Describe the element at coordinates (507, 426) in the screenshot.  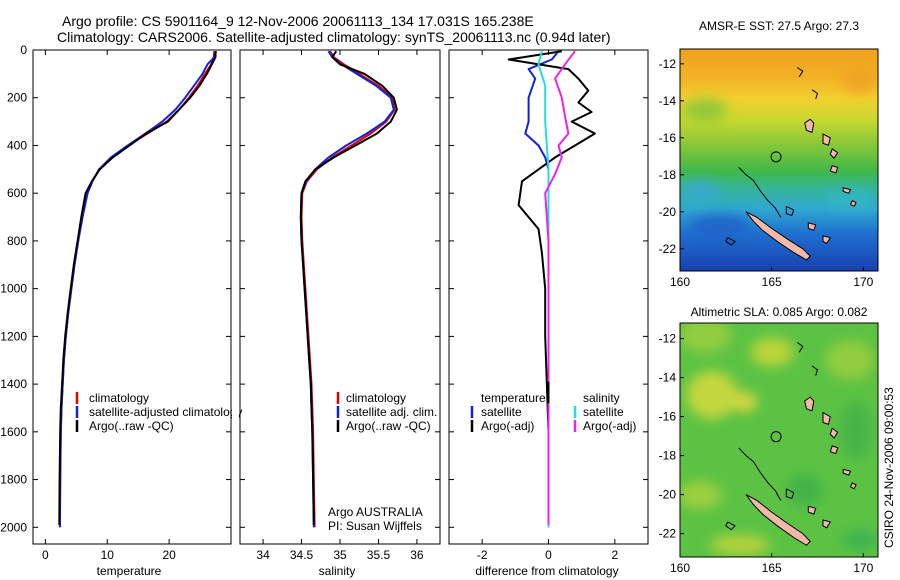
I see `diff-legend-temp-argo: Argo(-adj)` at that location.